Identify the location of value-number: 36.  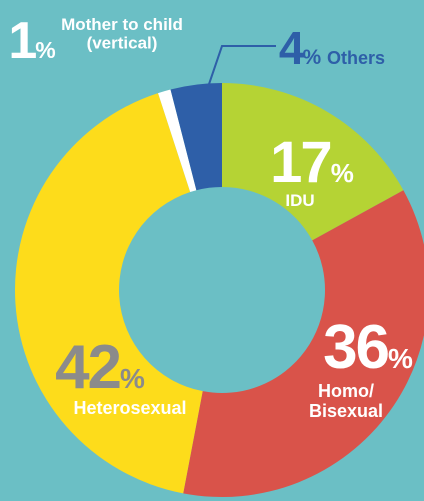
(355, 347).